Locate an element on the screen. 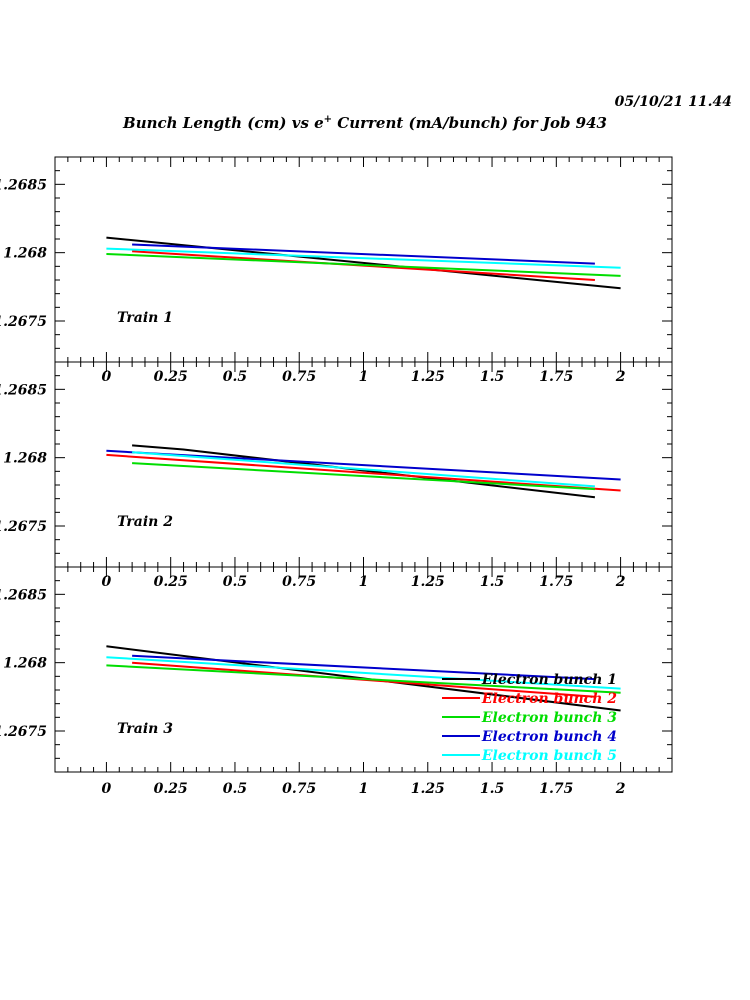 The height and width of the screenshot is (1000, 750). title-rest: Current (mA/bunch) for Job 943 is located at coordinates (469, 123).